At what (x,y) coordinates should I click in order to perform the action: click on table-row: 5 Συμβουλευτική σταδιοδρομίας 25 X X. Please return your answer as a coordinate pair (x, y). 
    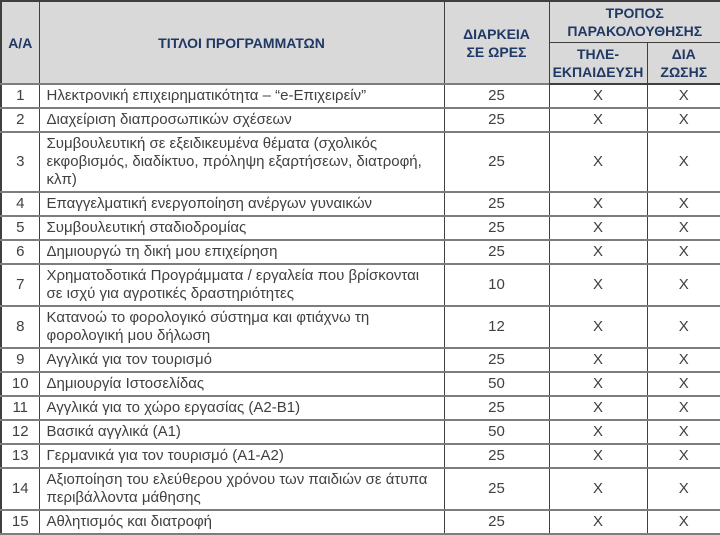
    Looking at the image, I should click on (360, 228).